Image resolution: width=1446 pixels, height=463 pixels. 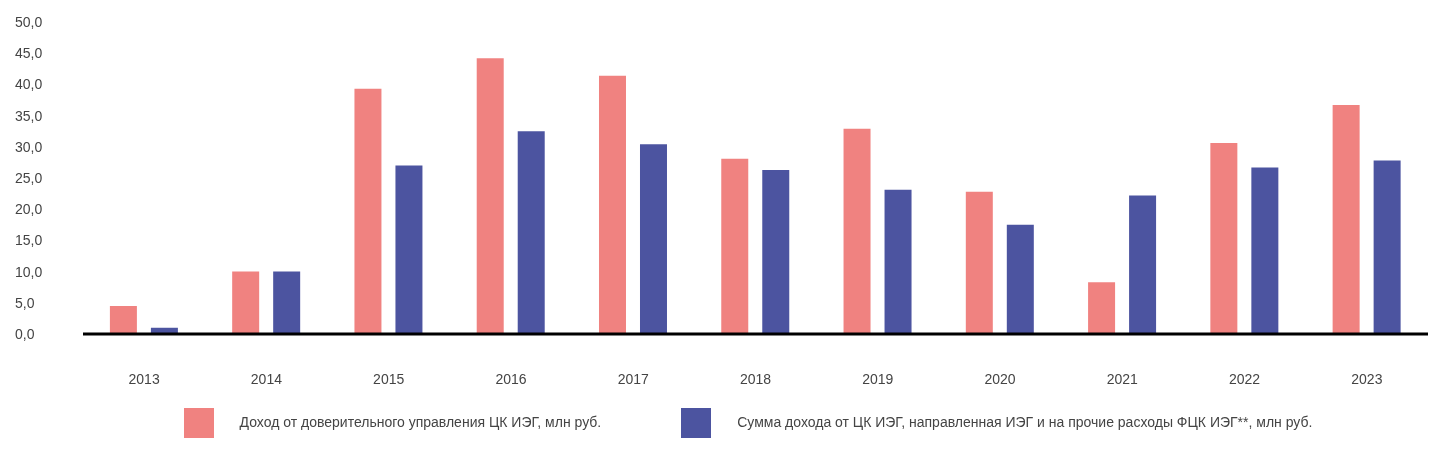 I want to click on x-tick-label: 2013, so click(x=144, y=378).